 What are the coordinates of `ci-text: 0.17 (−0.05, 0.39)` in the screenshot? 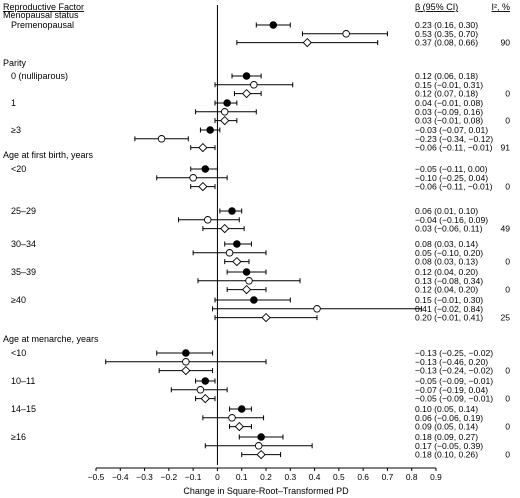 It's located at (449, 446).